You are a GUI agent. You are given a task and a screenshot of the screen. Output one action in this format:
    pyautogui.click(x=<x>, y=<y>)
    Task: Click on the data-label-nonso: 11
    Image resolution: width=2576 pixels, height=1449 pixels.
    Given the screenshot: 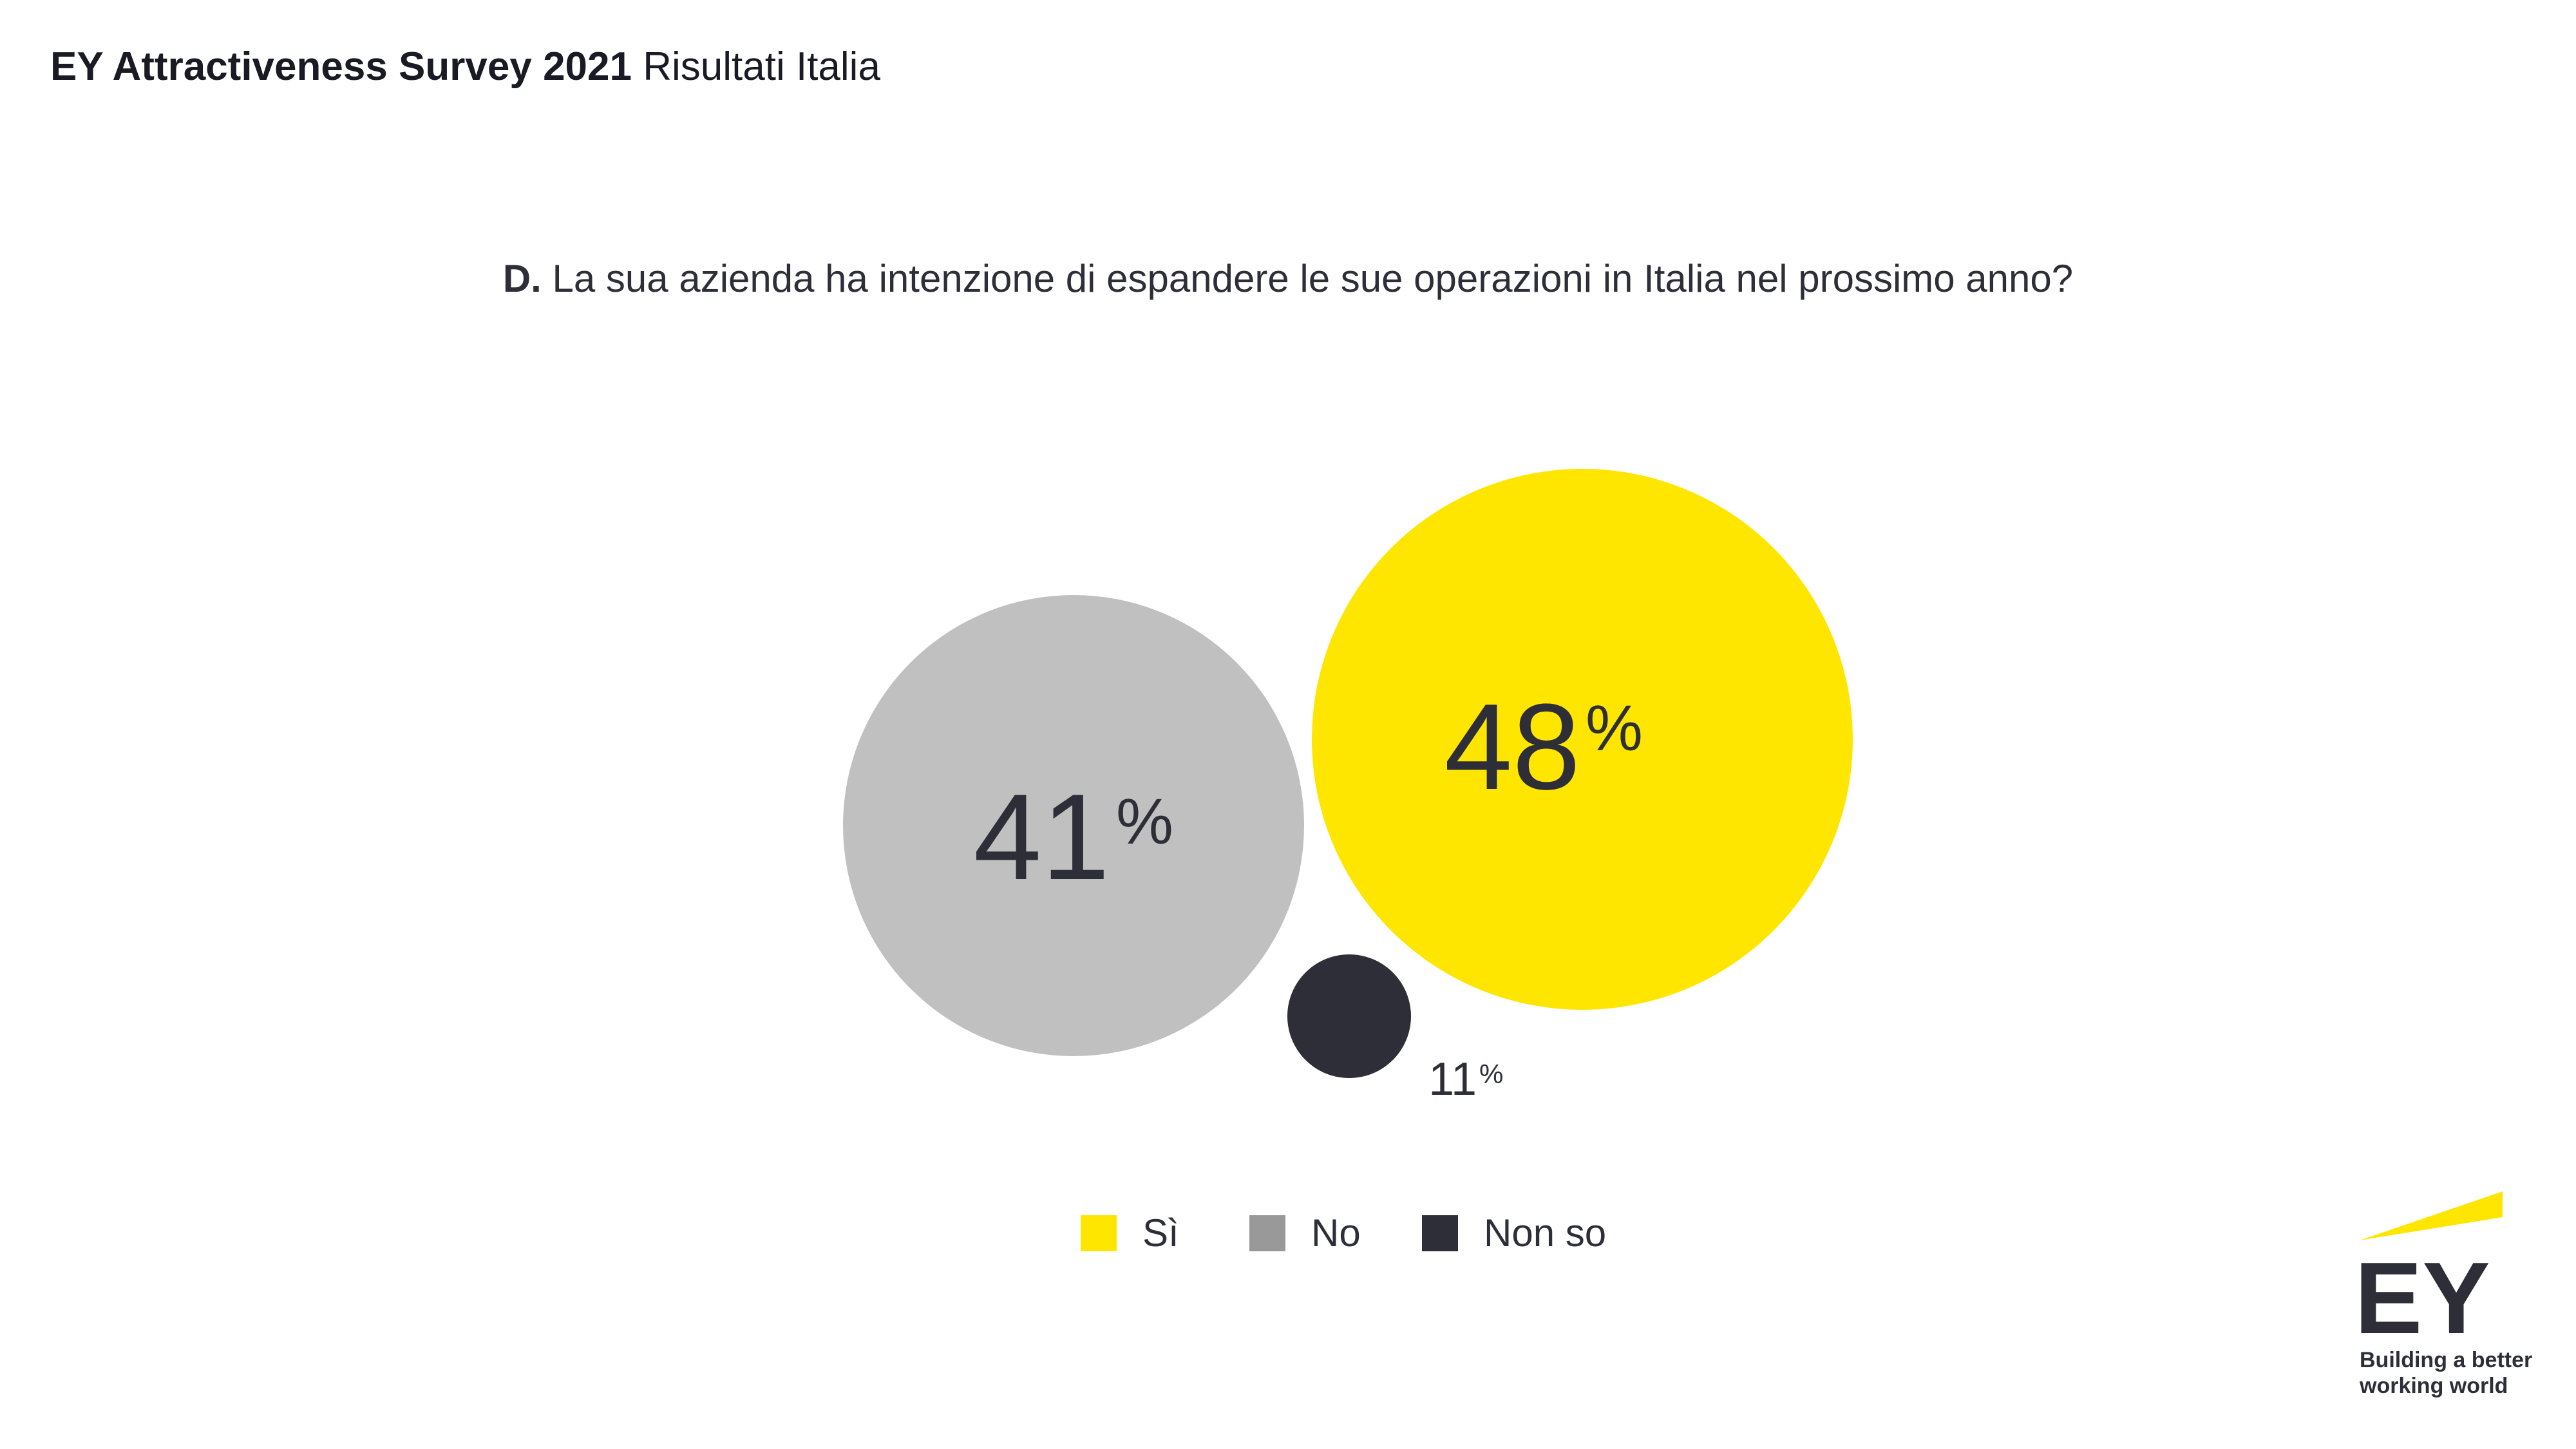 What is the action you would take?
    pyautogui.click(x=1452, y=1079)
    